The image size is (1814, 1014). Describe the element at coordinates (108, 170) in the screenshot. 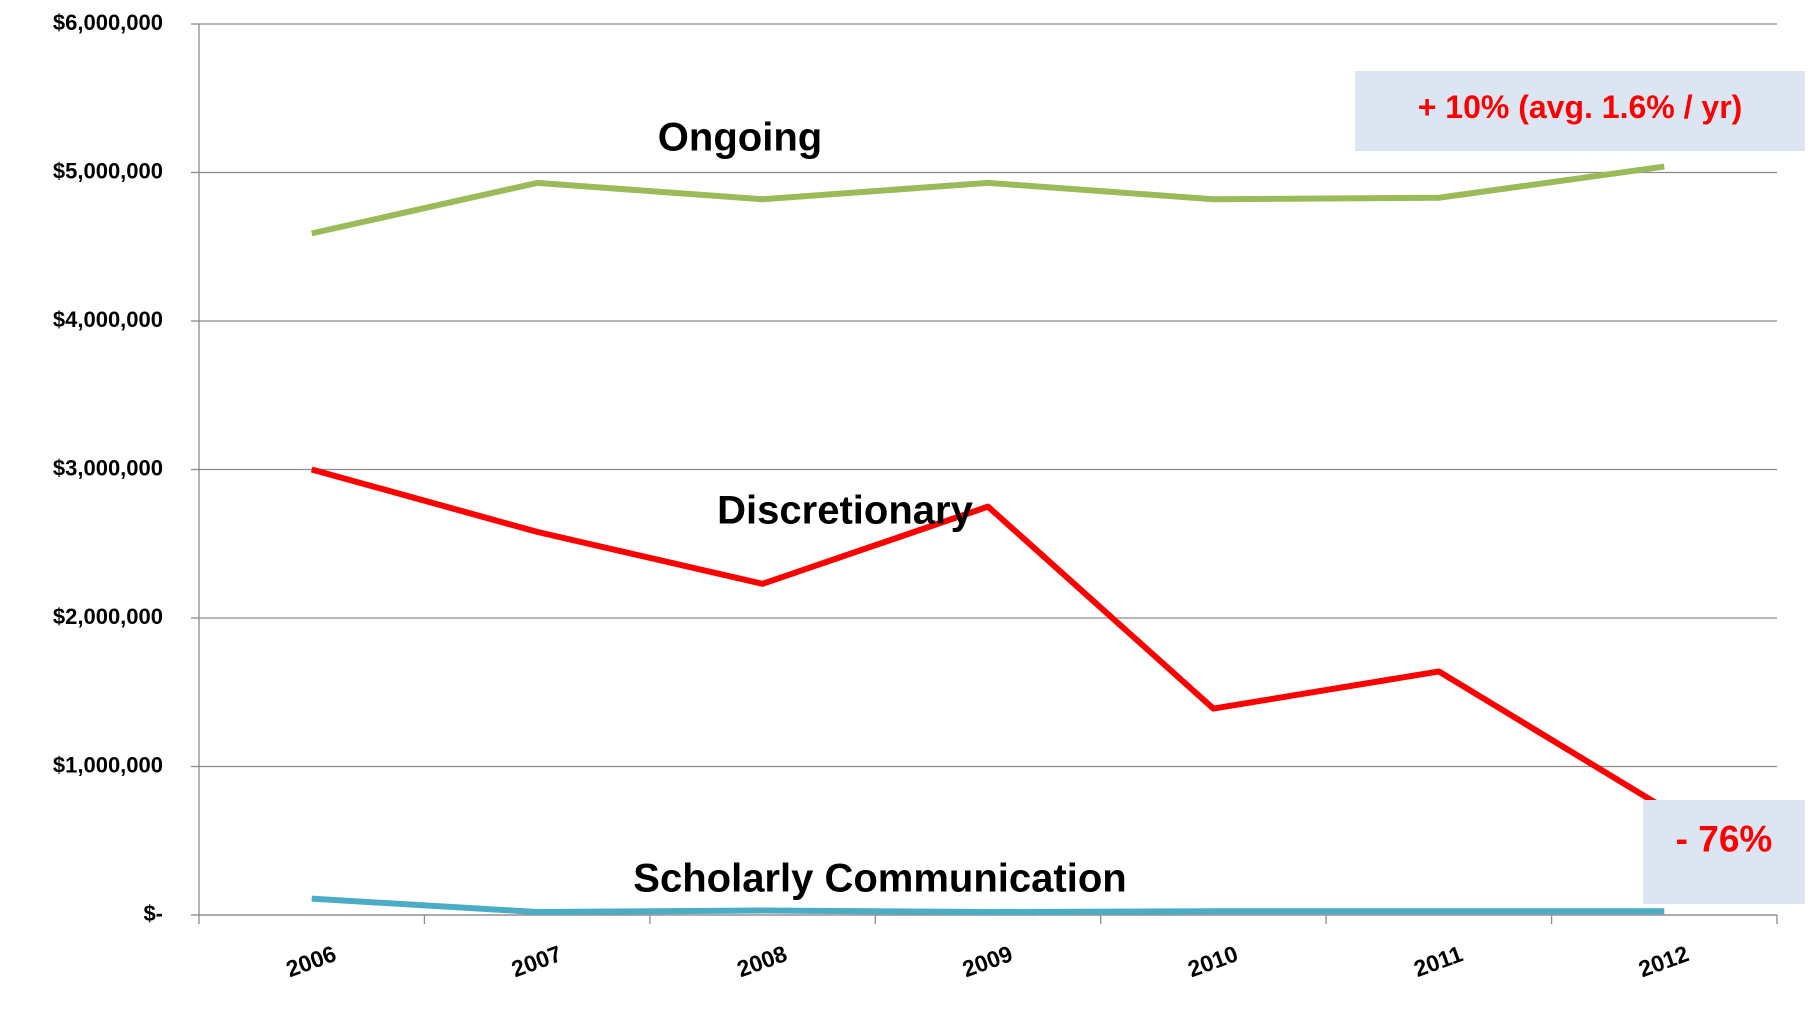

I see `y-tick-label: $5,000,000` at that location.